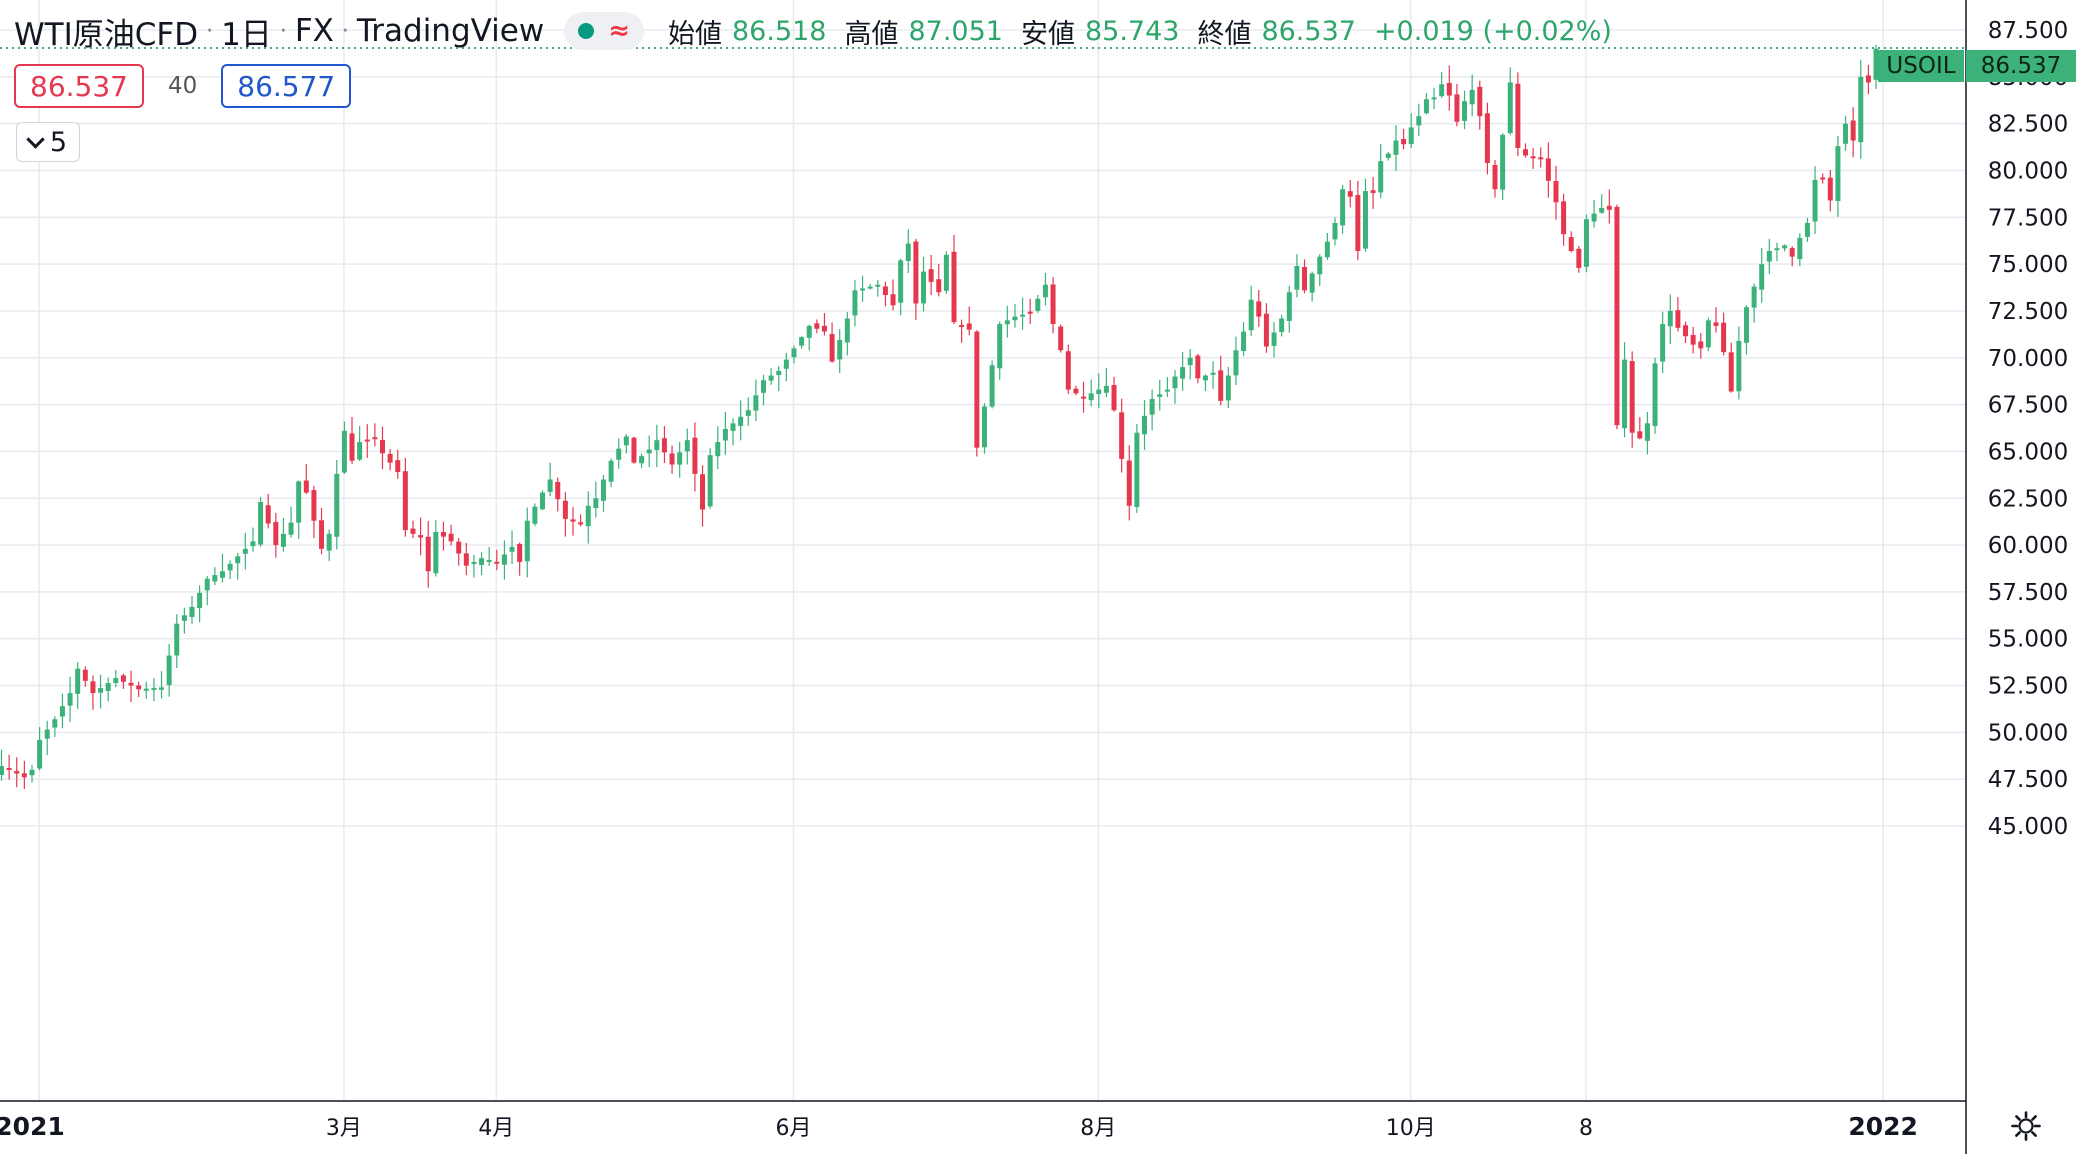 The image size is (2076, 1154). What do you see at coordinates (2028, 171) in the screenshot?
I see `price-tick-label: 80.000` at bounding box center [2028, 171].